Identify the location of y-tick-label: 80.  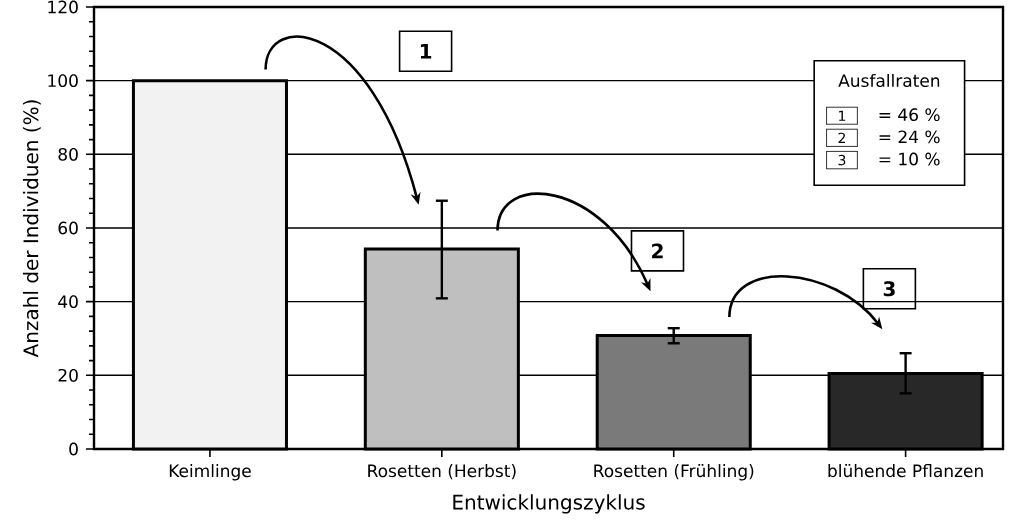
(68, 154).